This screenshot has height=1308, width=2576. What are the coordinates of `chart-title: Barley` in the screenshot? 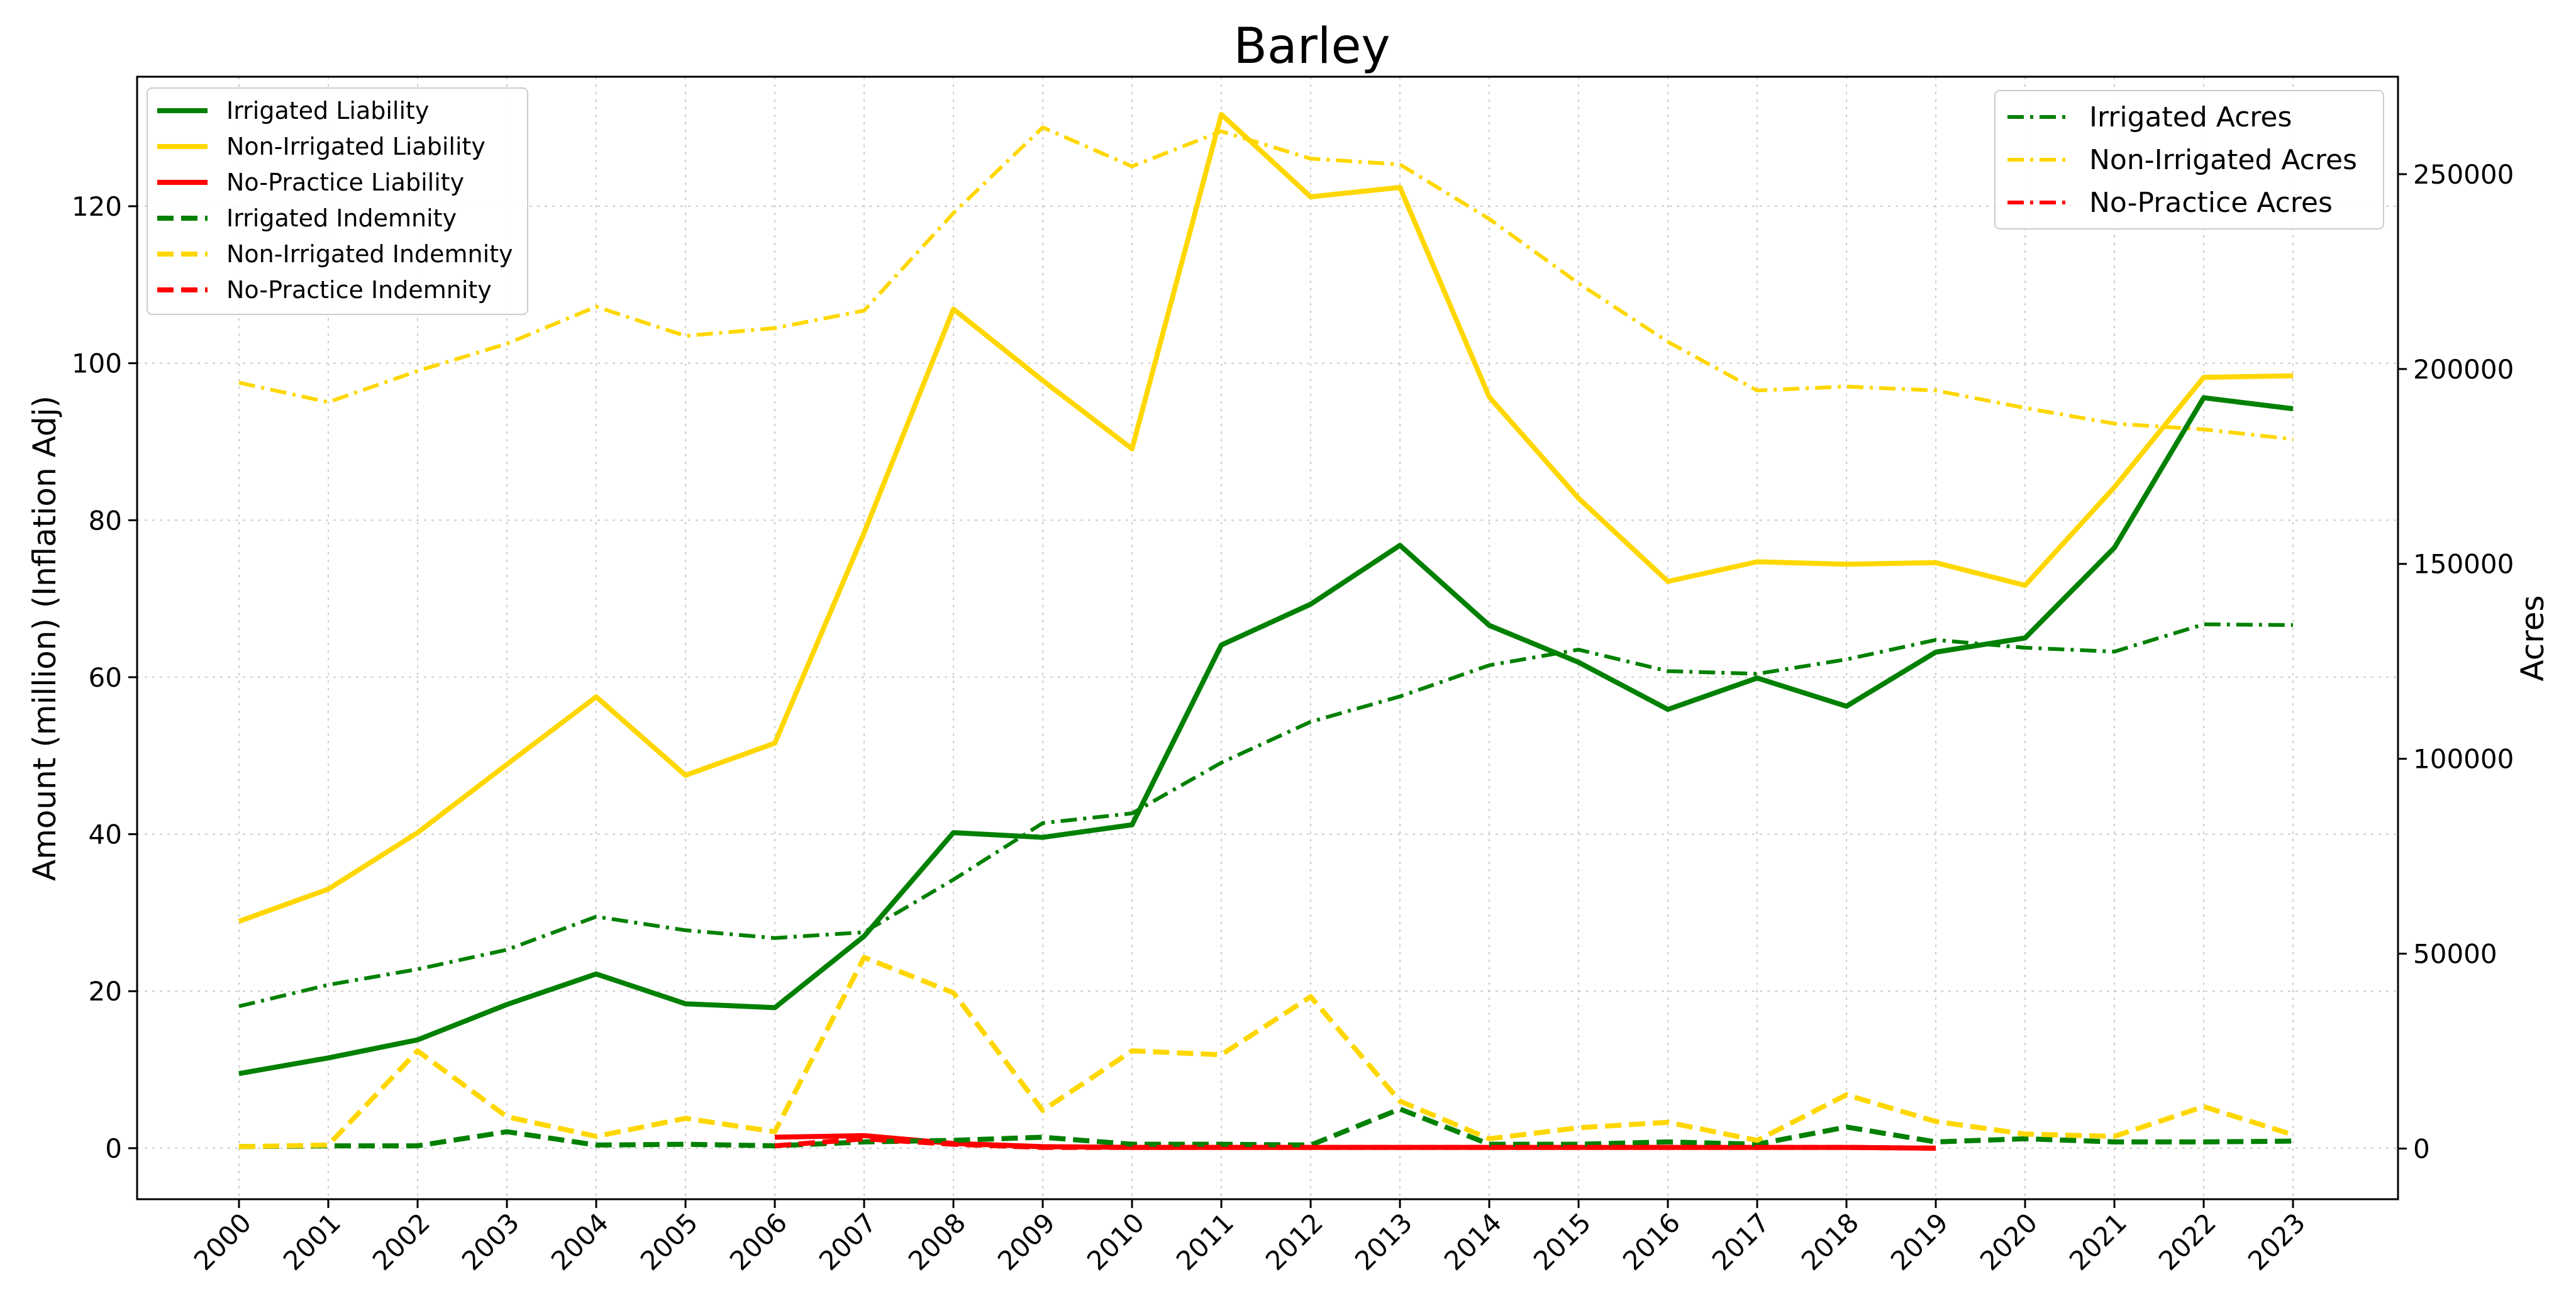 It's located at (1311, 46).